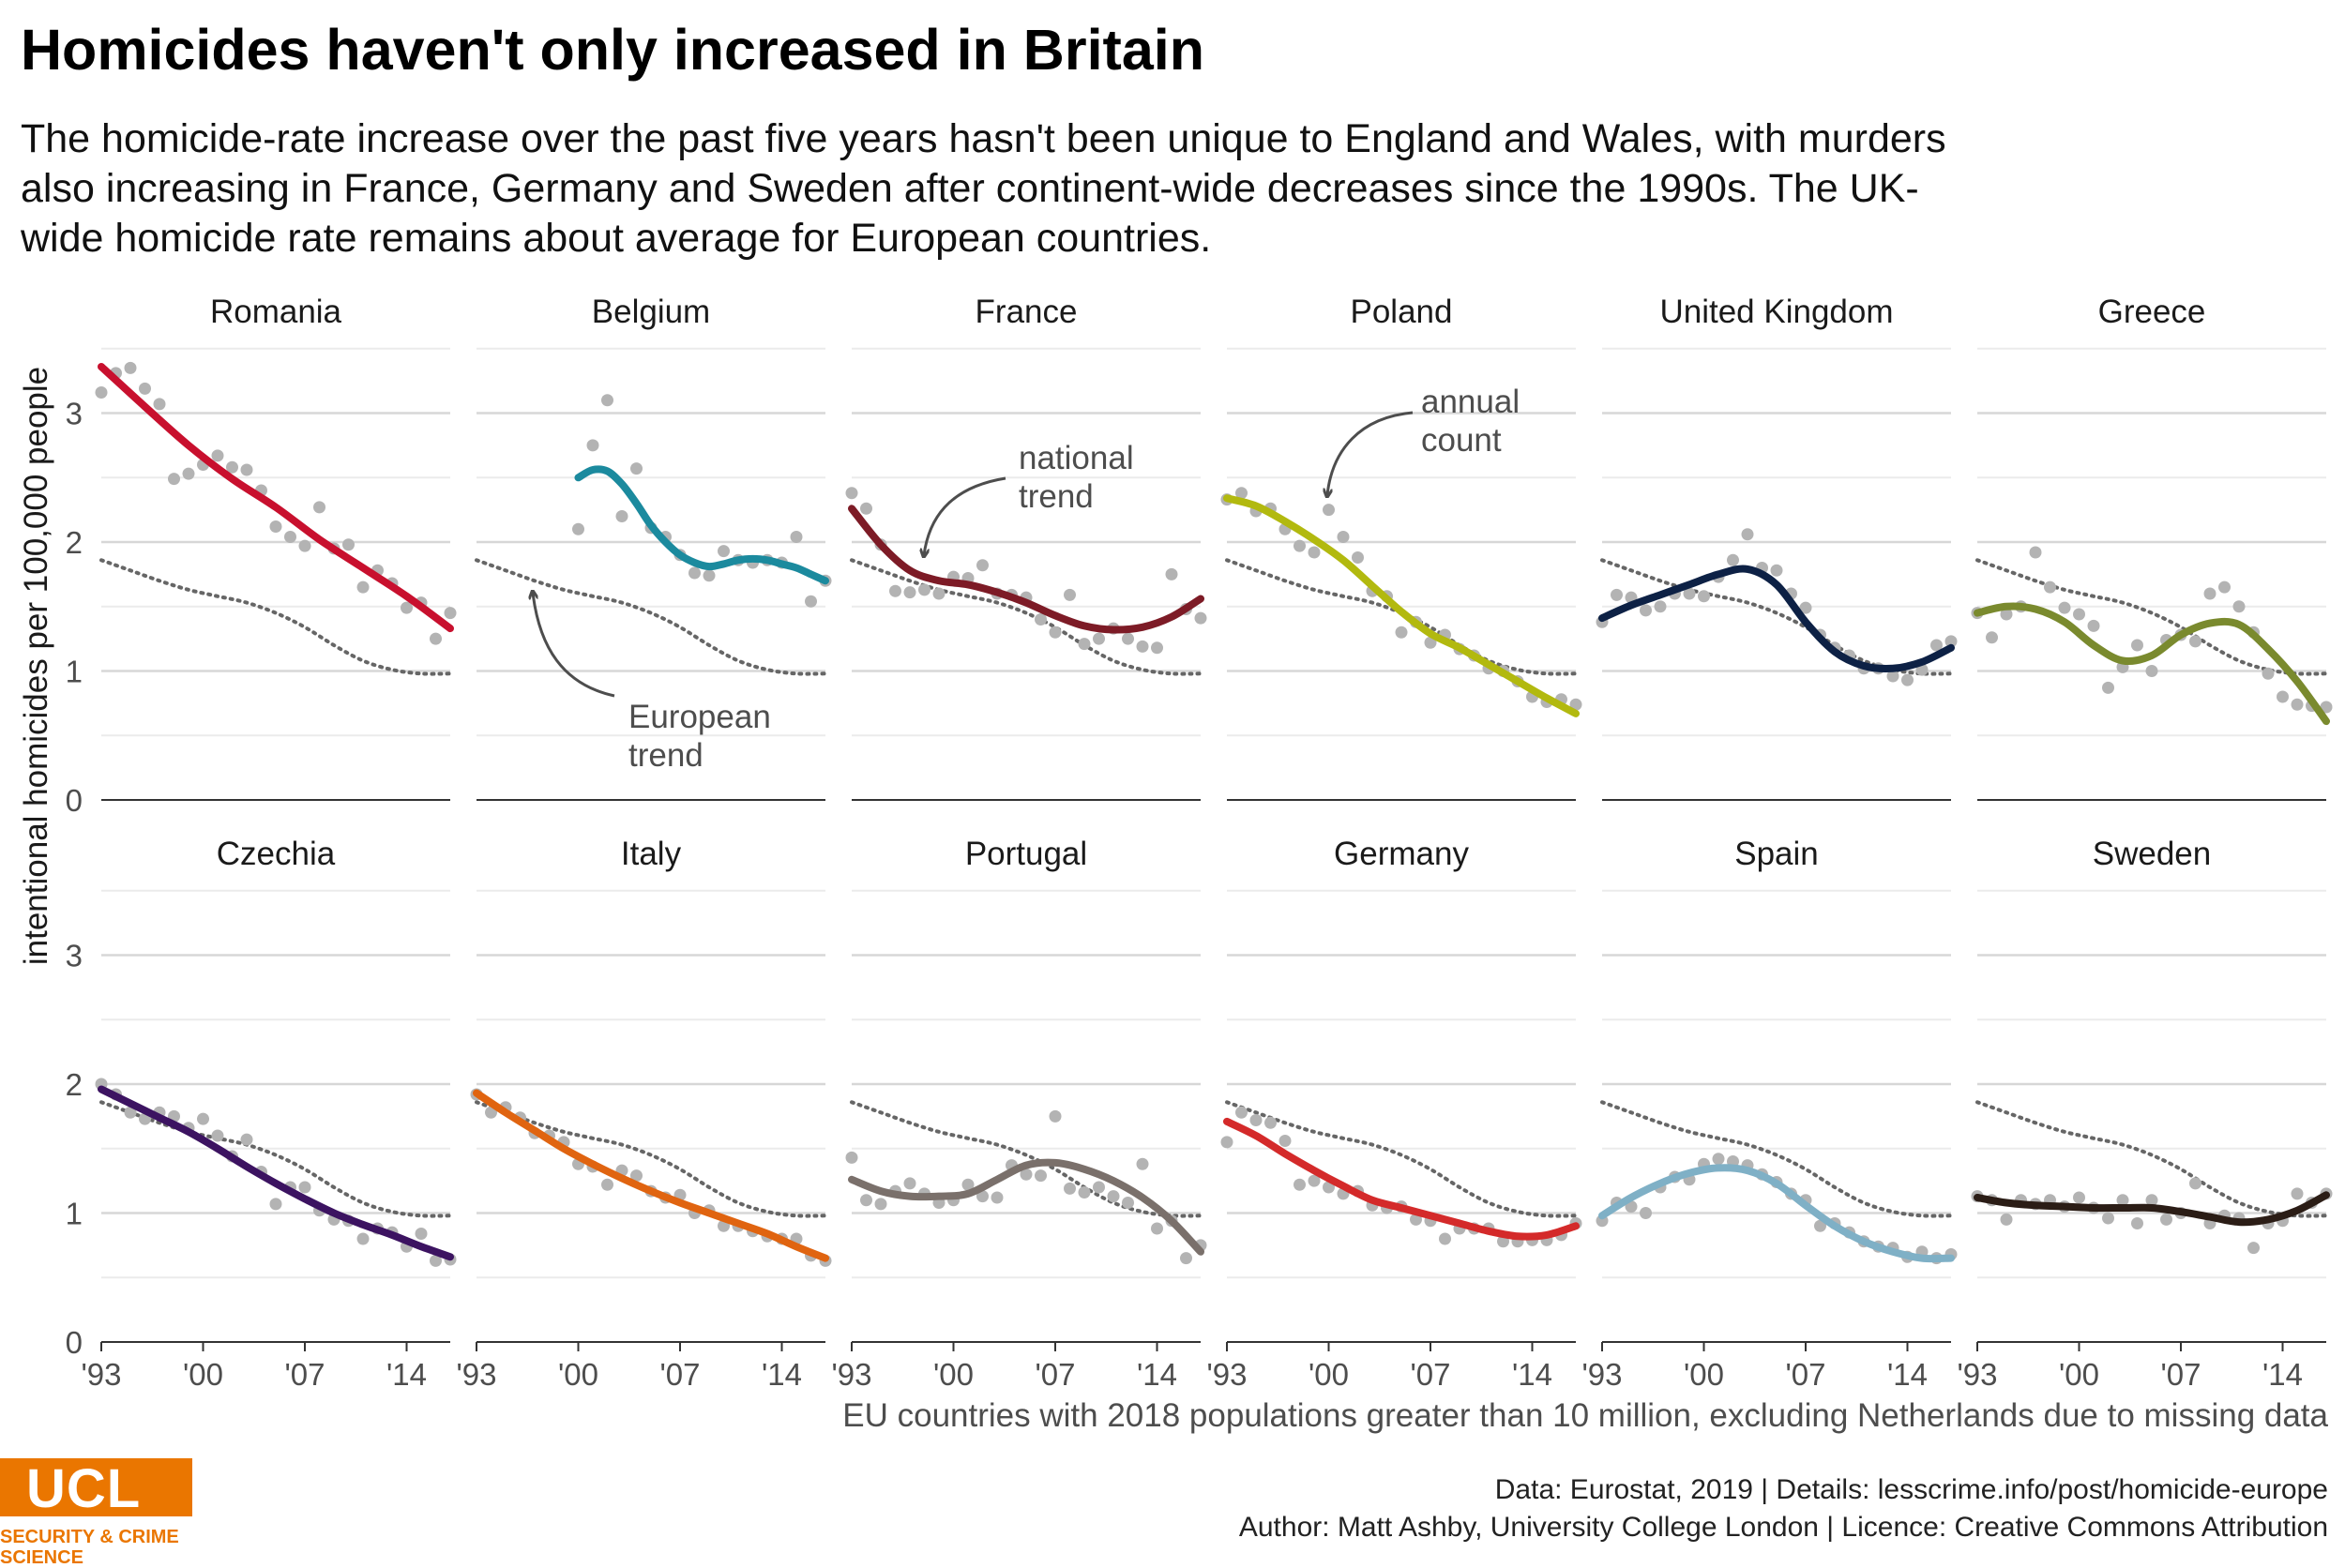  Describe the element at coordinates (1026, 547) in the screenshot. I see `panel-france: France` at that location.